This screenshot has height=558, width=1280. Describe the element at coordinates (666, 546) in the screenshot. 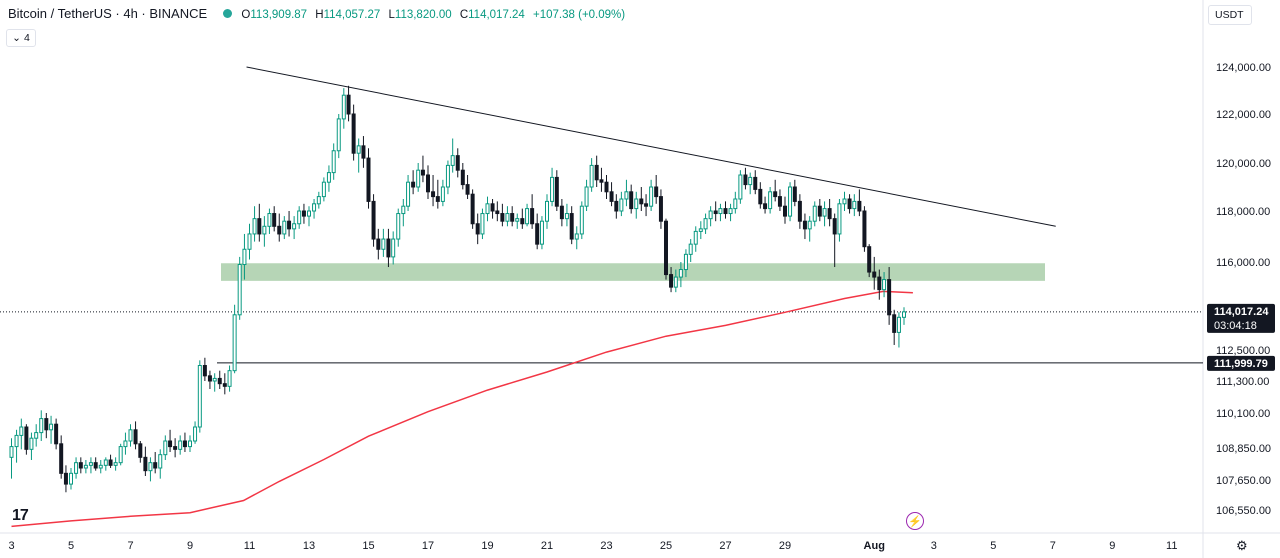

I see `time-tick-label: 25` at that location.